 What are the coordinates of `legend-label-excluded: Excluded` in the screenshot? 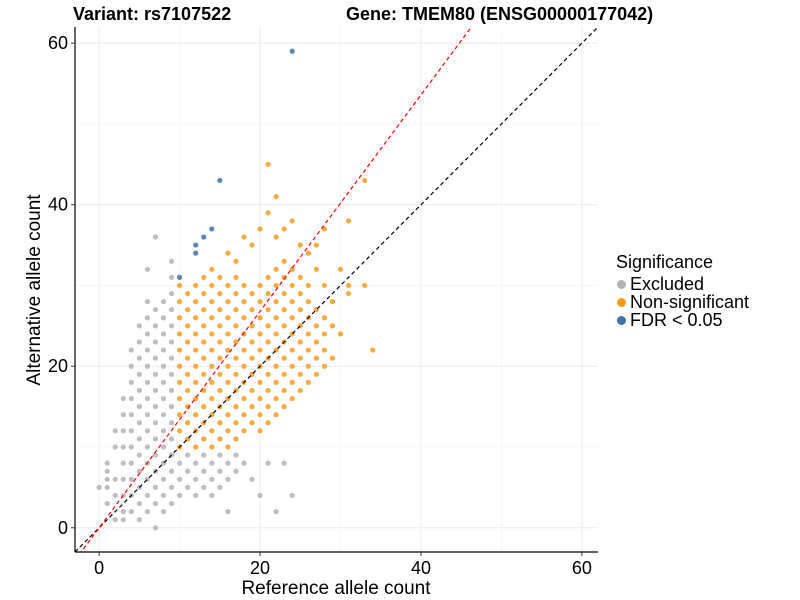 It's located at (667, 283).